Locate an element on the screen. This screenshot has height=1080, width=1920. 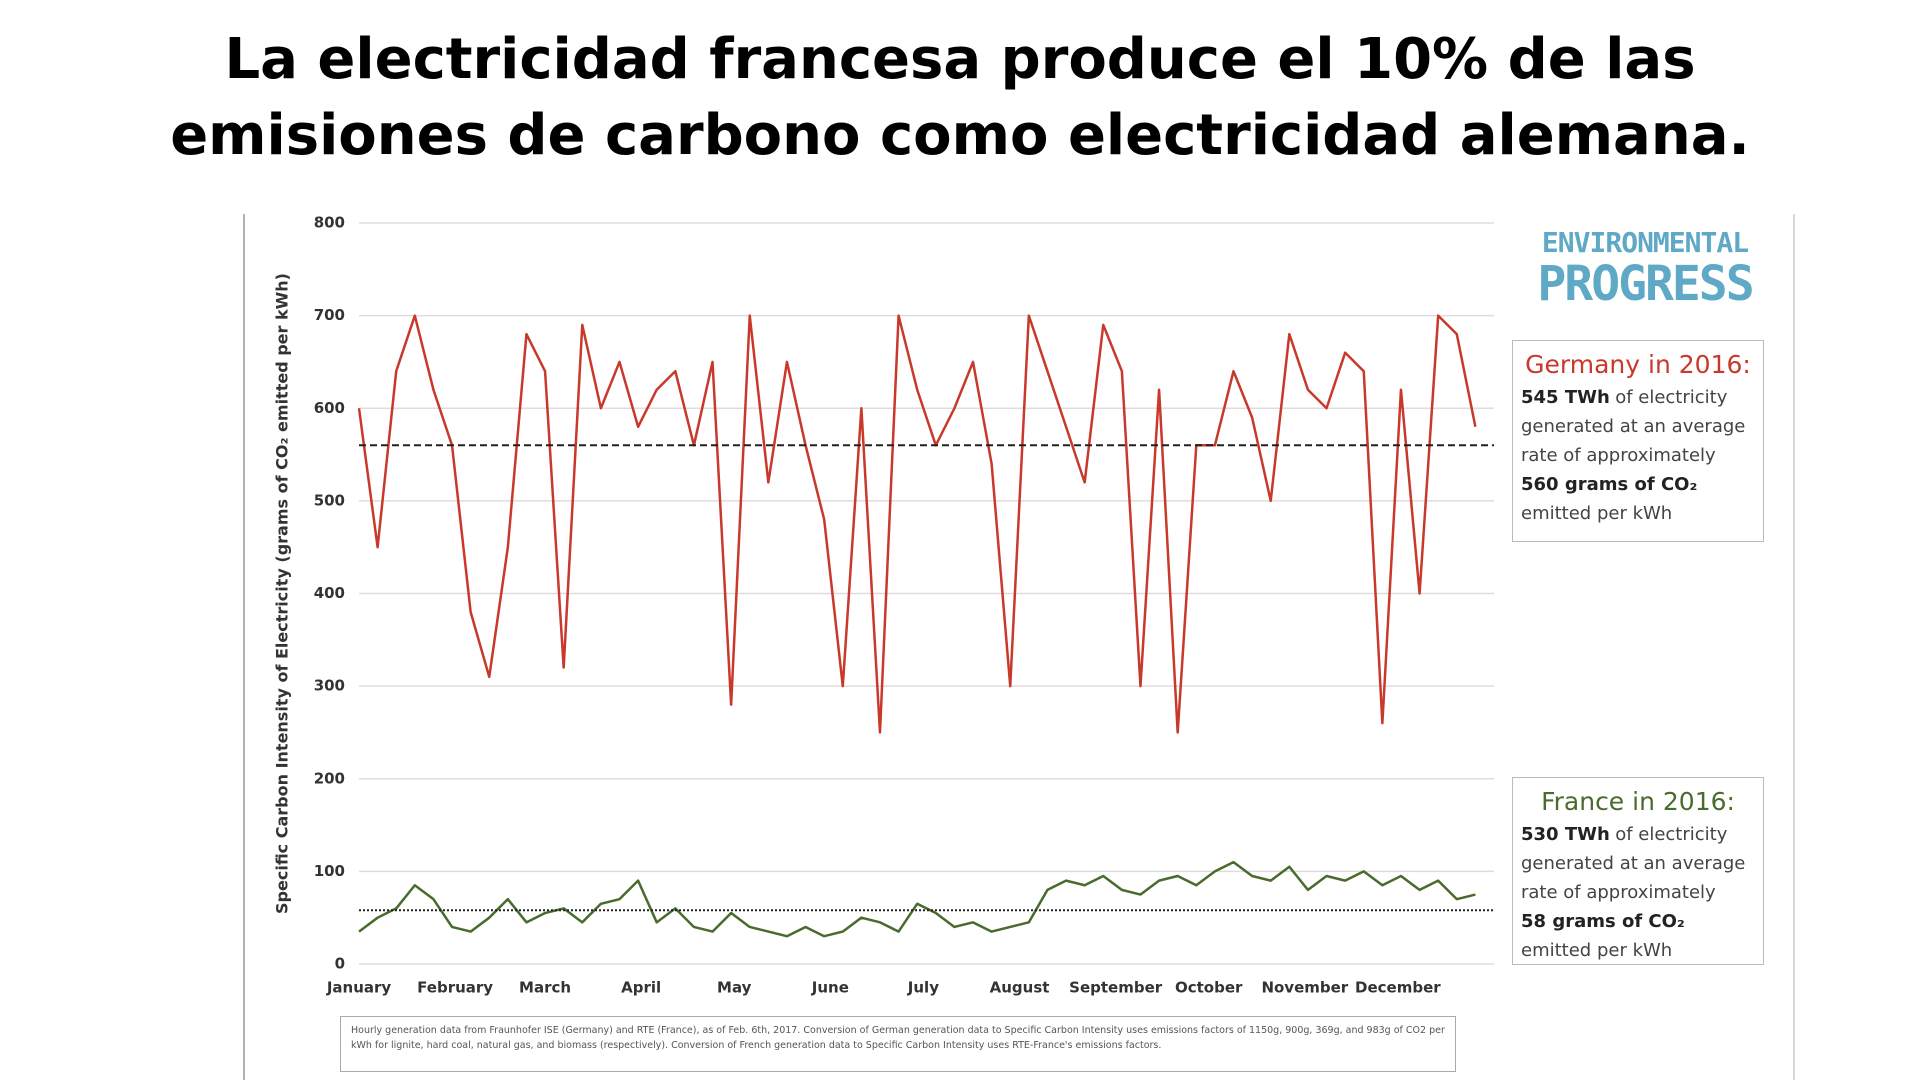
annotation-title: Germany in 2016: is located at coordinates (1638, 364).